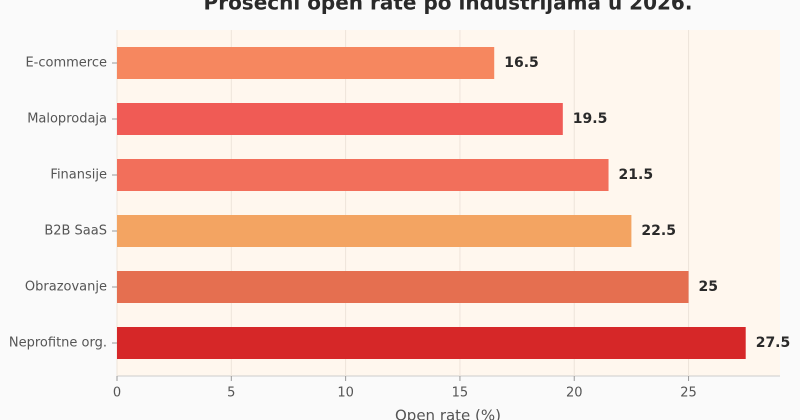  I want to click on x-tick-label: 0, so click(117, 393).